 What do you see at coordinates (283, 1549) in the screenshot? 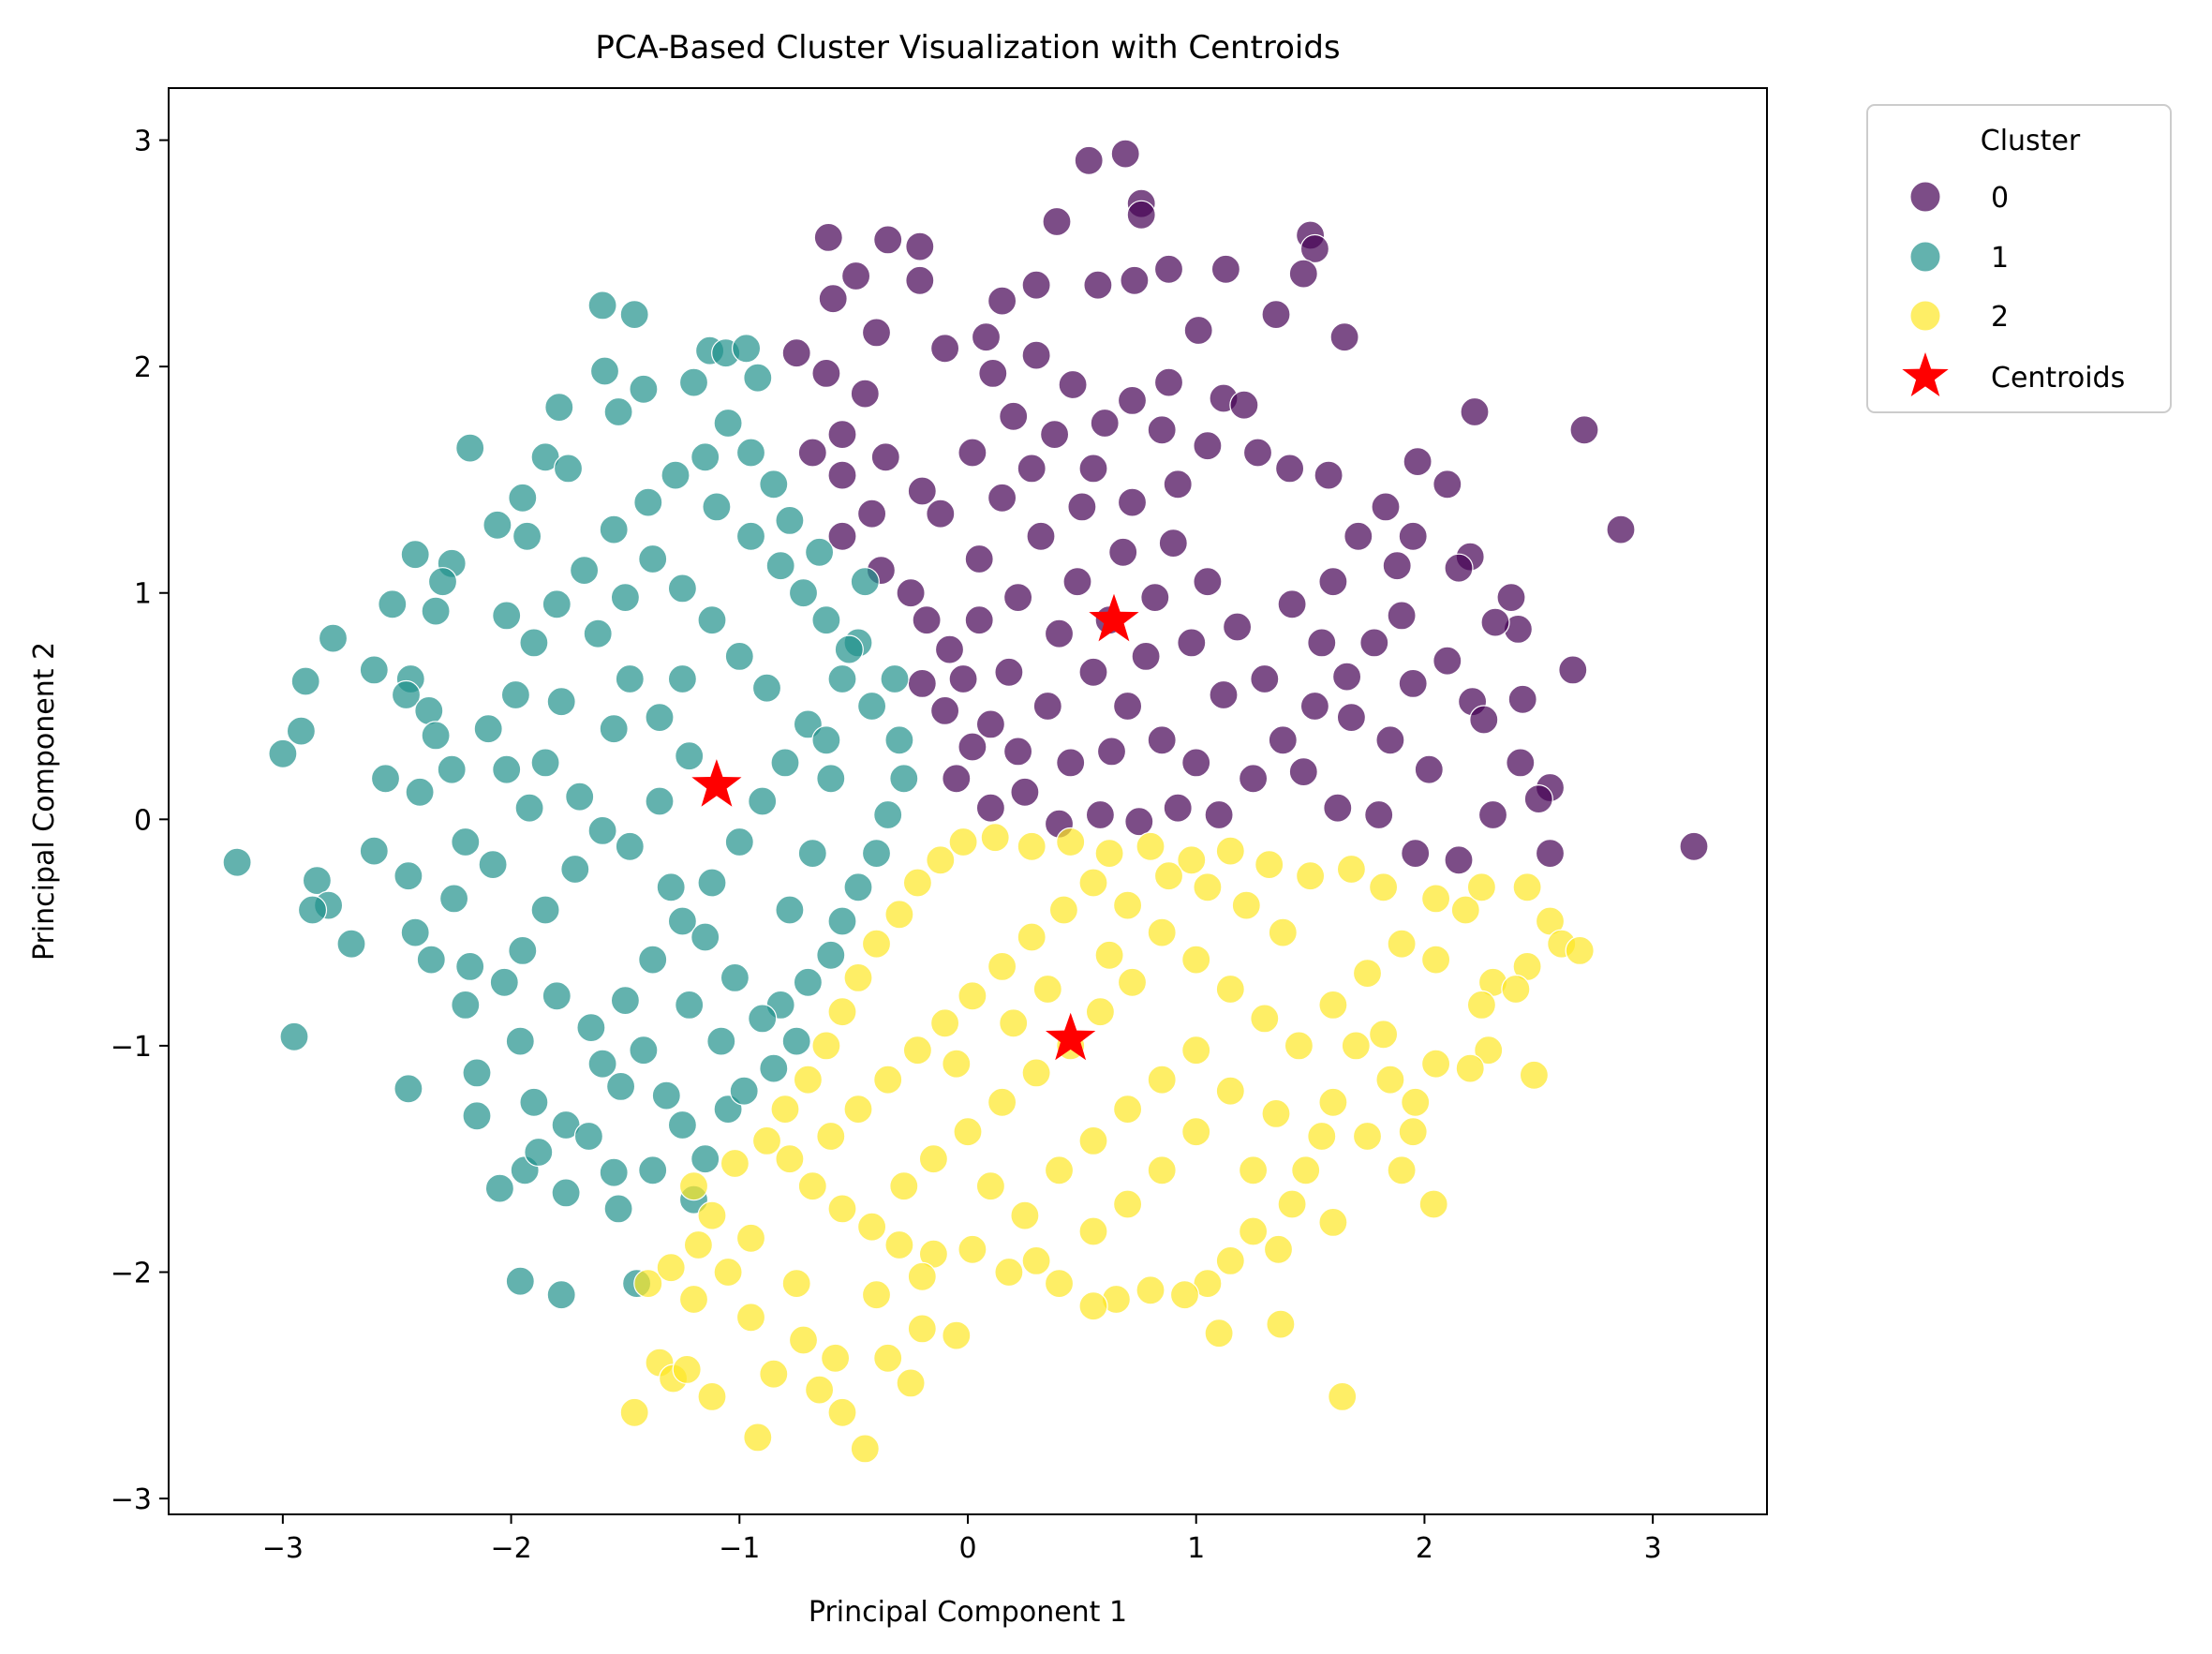
I see `x-tick-label: −3` at bounding box center [283, 1549].